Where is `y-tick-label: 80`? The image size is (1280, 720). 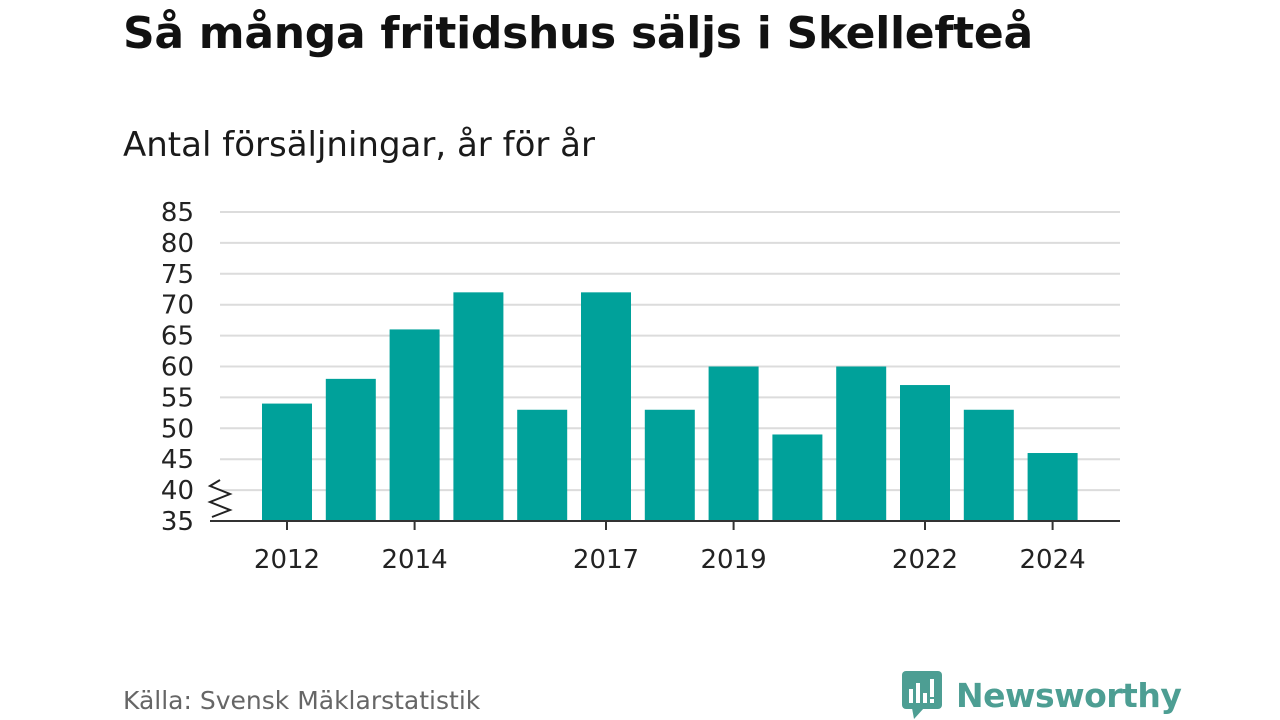
y-tick-label: 80 is located at coordinates (177, 244).